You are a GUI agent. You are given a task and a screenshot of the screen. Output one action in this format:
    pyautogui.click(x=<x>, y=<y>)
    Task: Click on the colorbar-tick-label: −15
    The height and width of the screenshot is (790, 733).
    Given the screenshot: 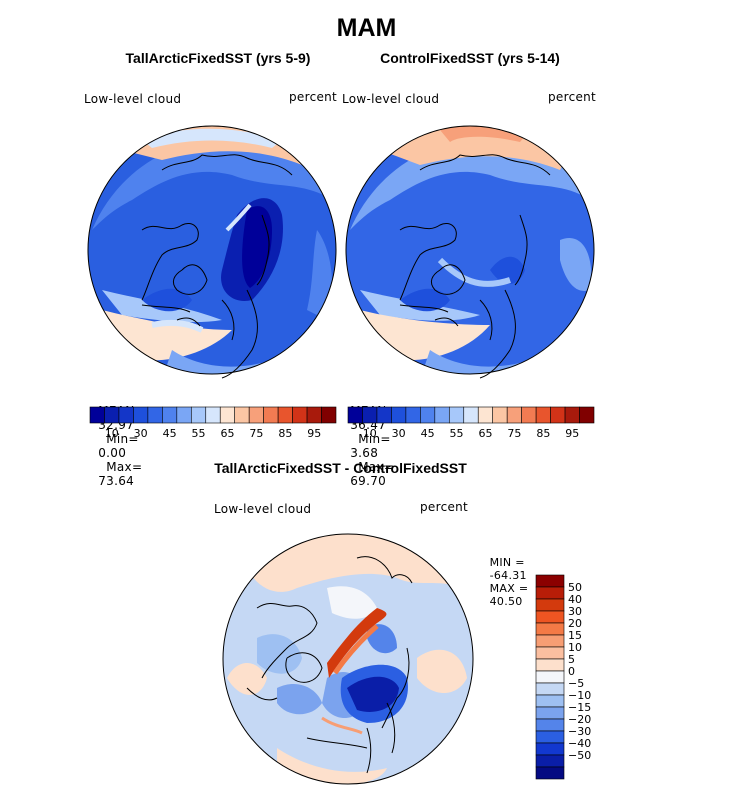 What is the action you would take?
    pyautogui.click(x=579, y=707)
    